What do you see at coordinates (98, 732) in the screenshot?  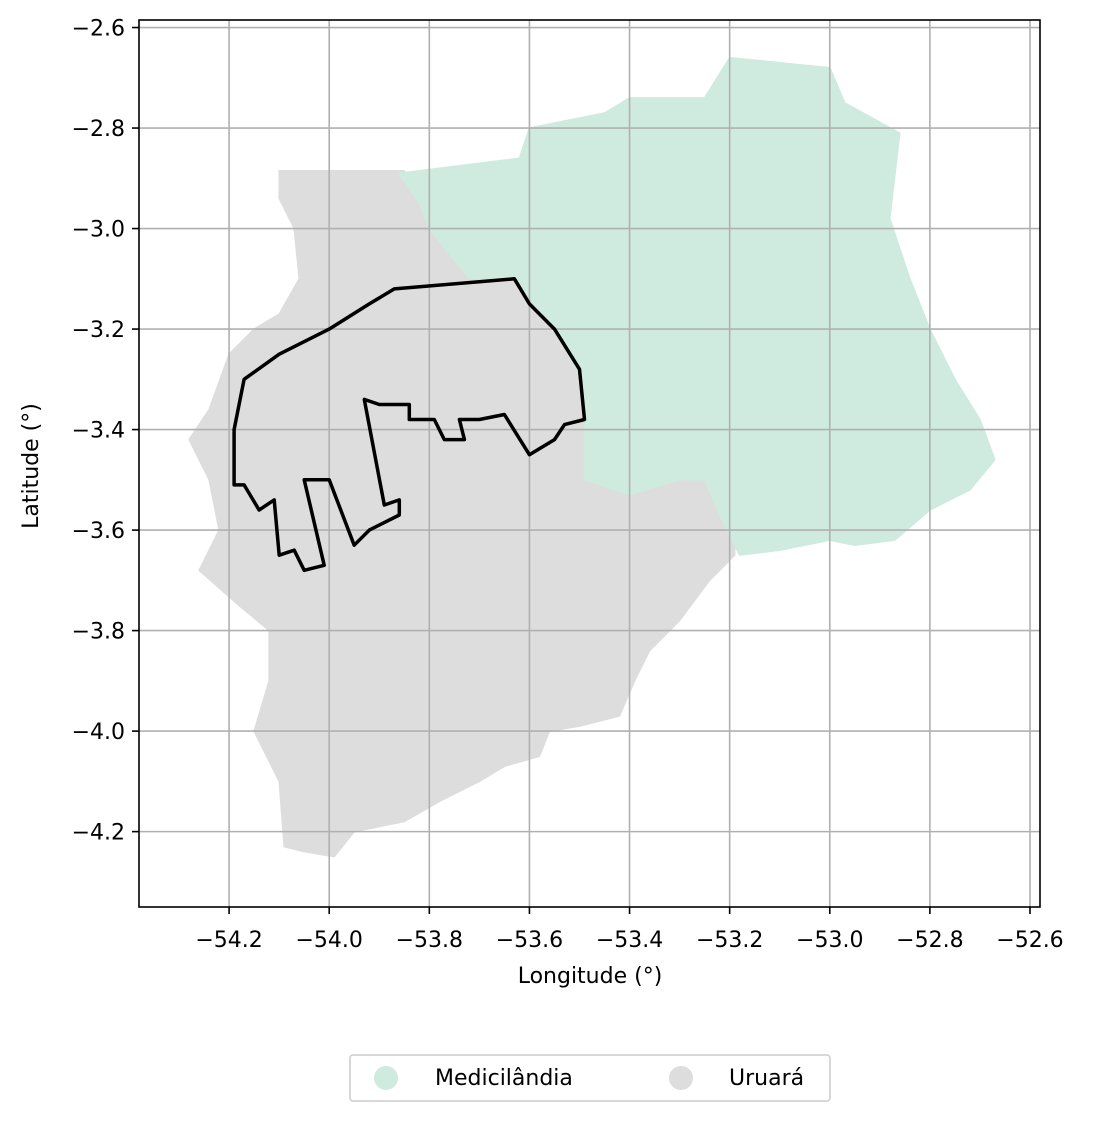 I see `y-tick-label: −4.0` at bounding box center [98, 732].